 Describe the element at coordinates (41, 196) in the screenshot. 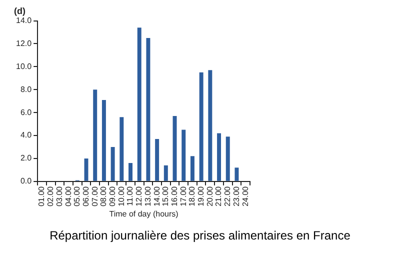

I see `x-tick-label: 01.00` at that location.